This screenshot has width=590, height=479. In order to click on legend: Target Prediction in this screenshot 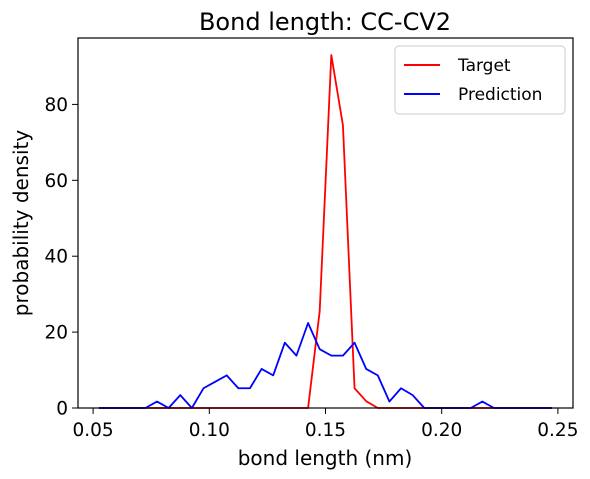, I will do `click(480, 80)`.